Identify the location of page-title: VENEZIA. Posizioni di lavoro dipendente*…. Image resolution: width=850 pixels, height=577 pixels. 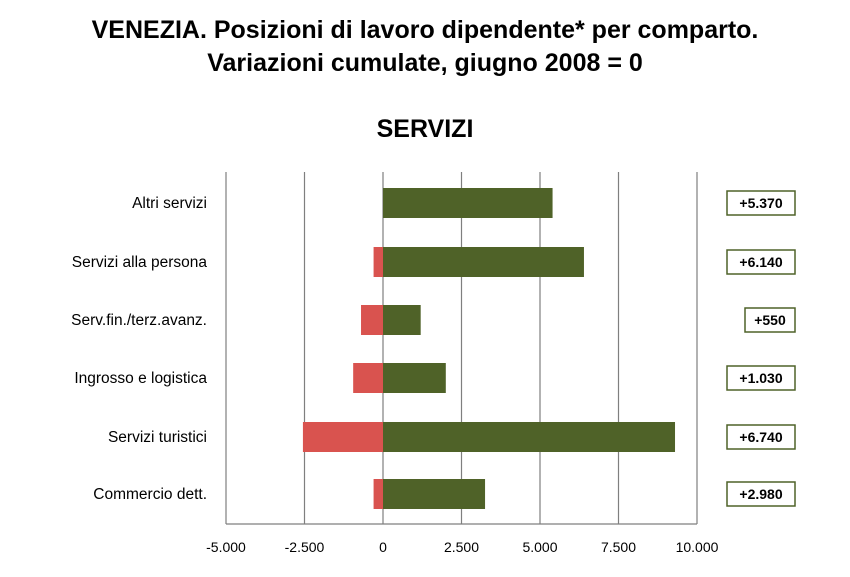
(425, 47).